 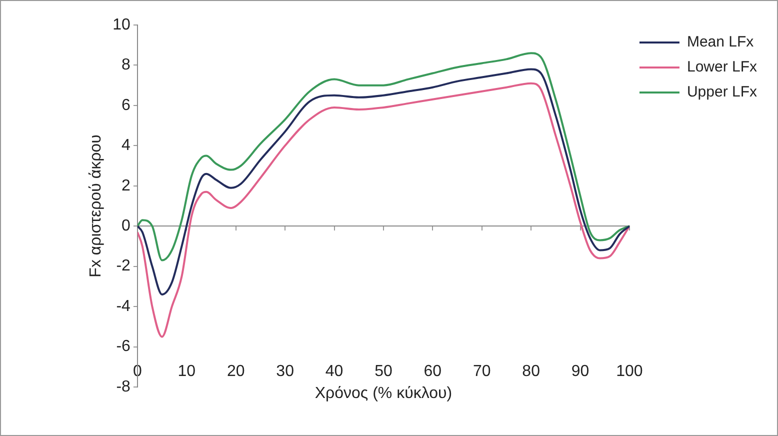 What do you see at coordinates (720, 42) in the screenshot?
I see `legend-label: Mean LFx` at bounding box center [720, 42].